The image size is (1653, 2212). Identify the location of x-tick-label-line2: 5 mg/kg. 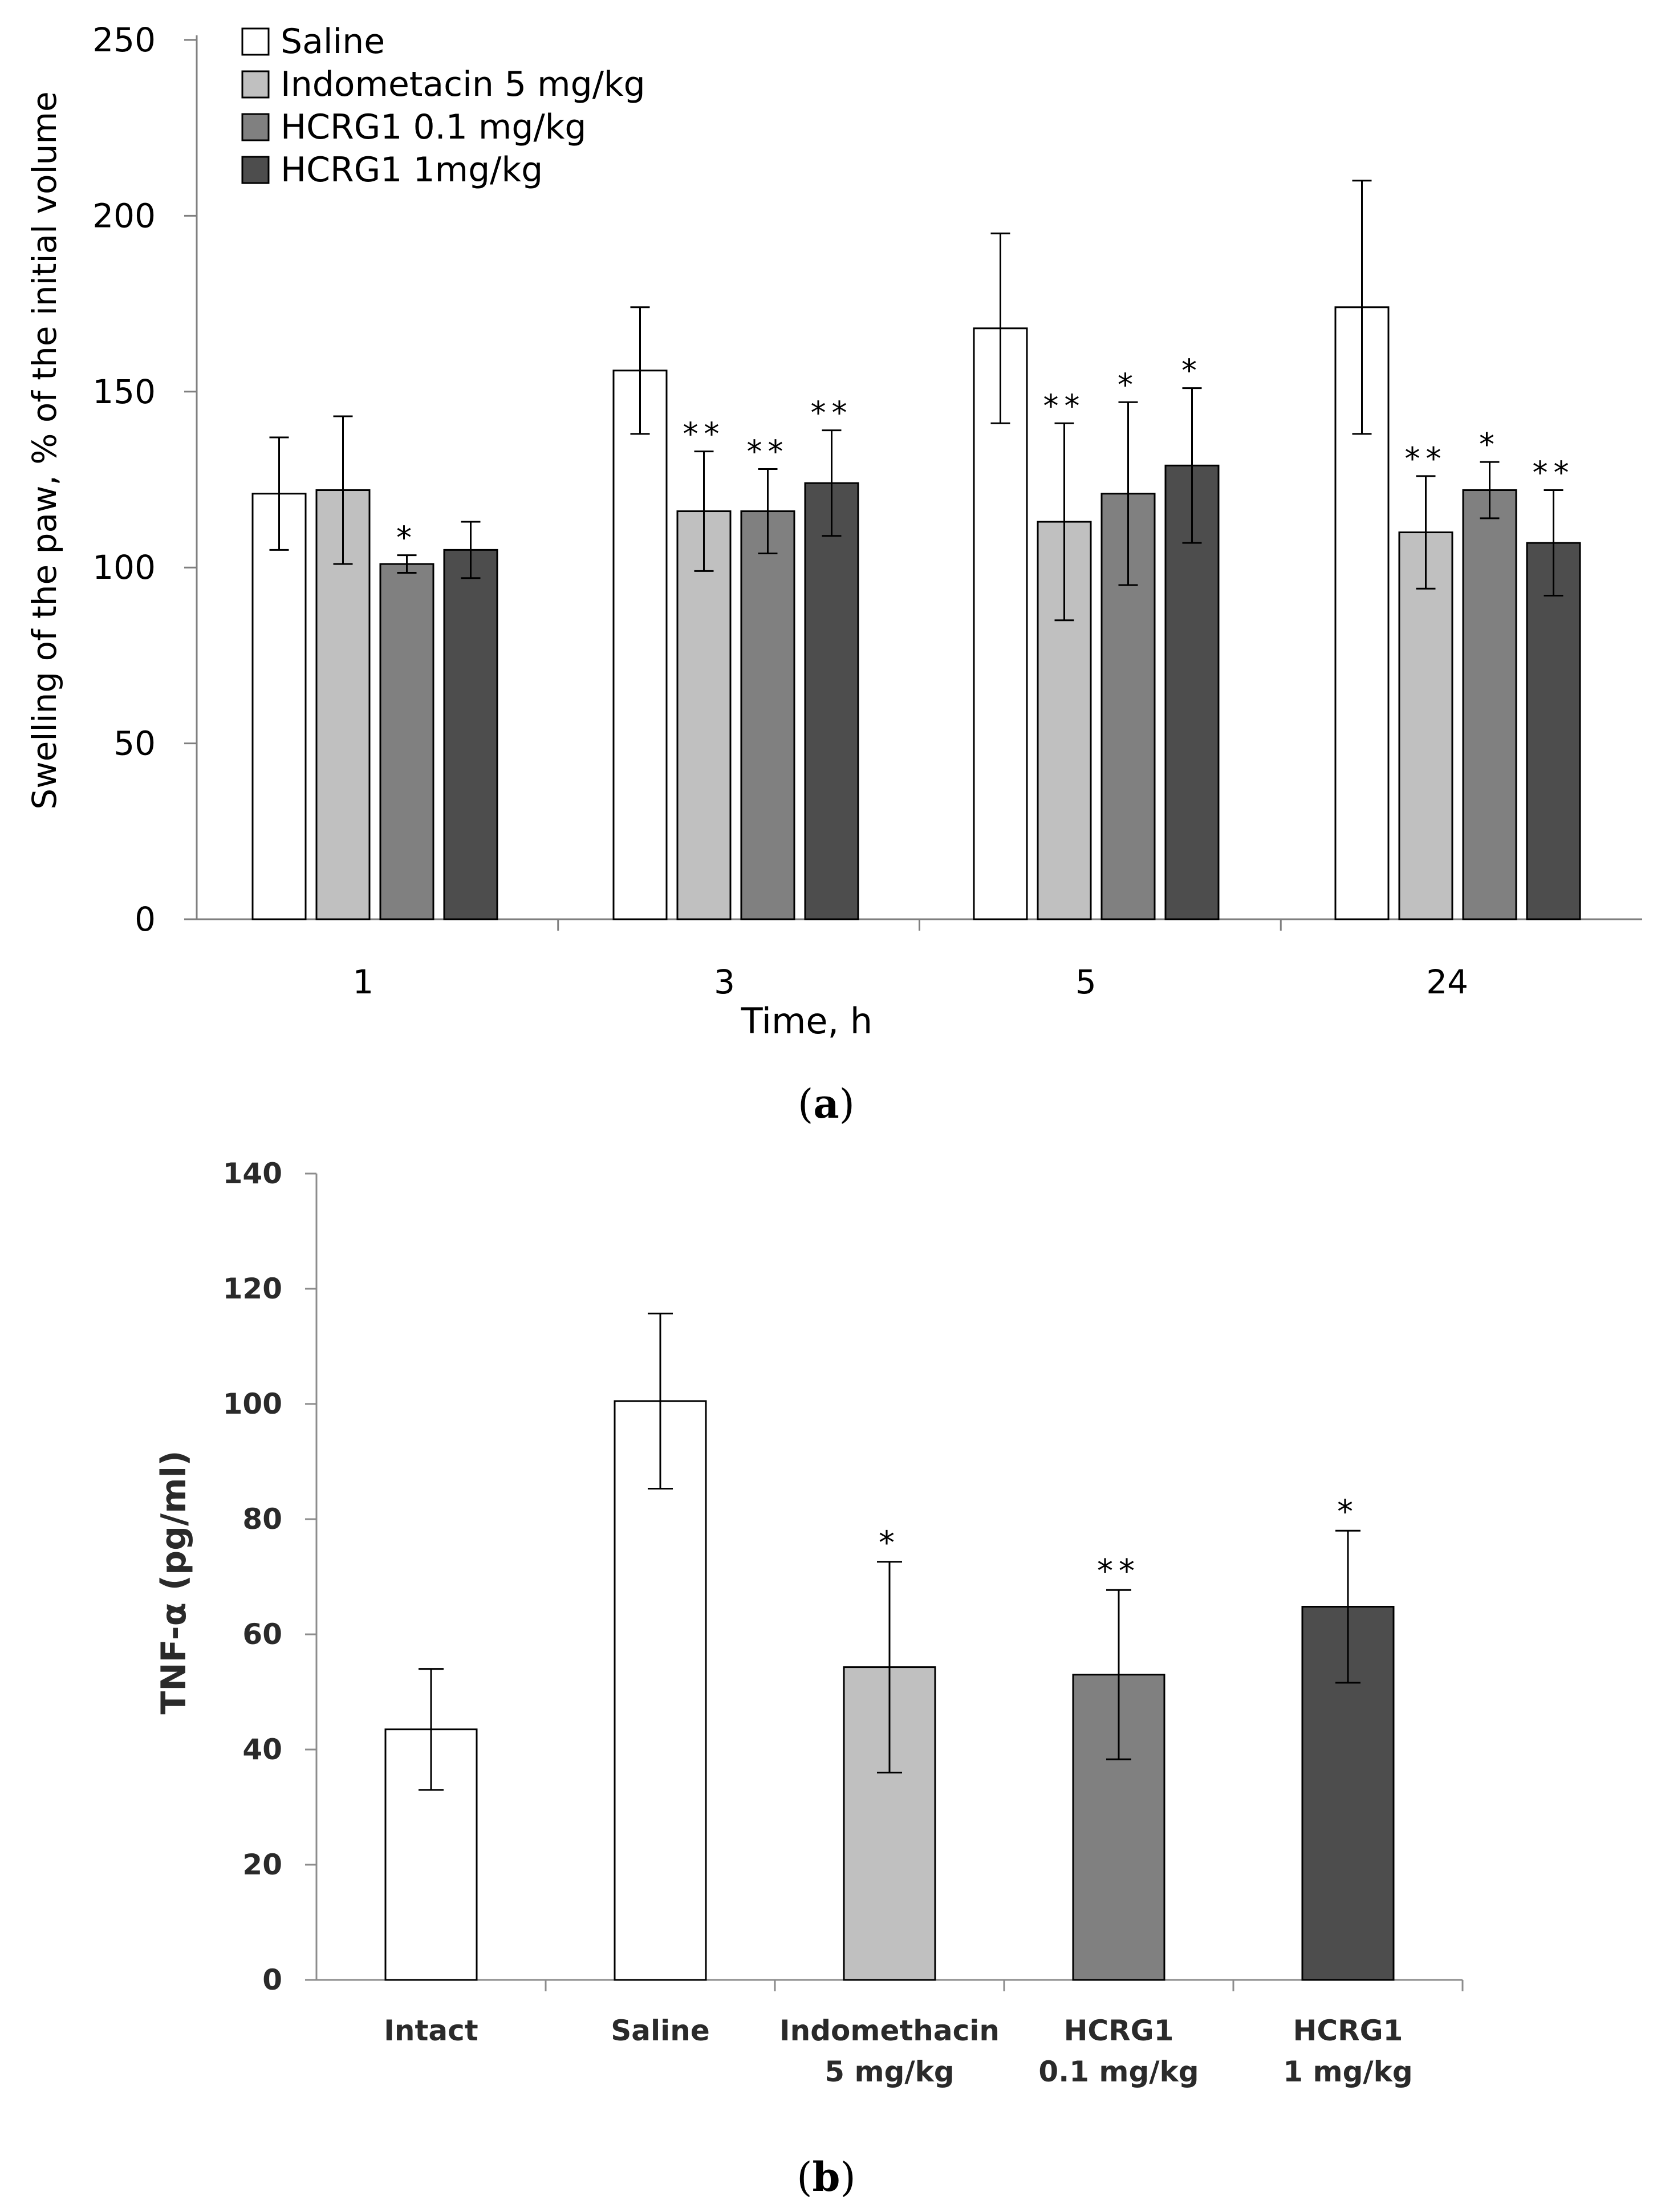
(890, 2071).